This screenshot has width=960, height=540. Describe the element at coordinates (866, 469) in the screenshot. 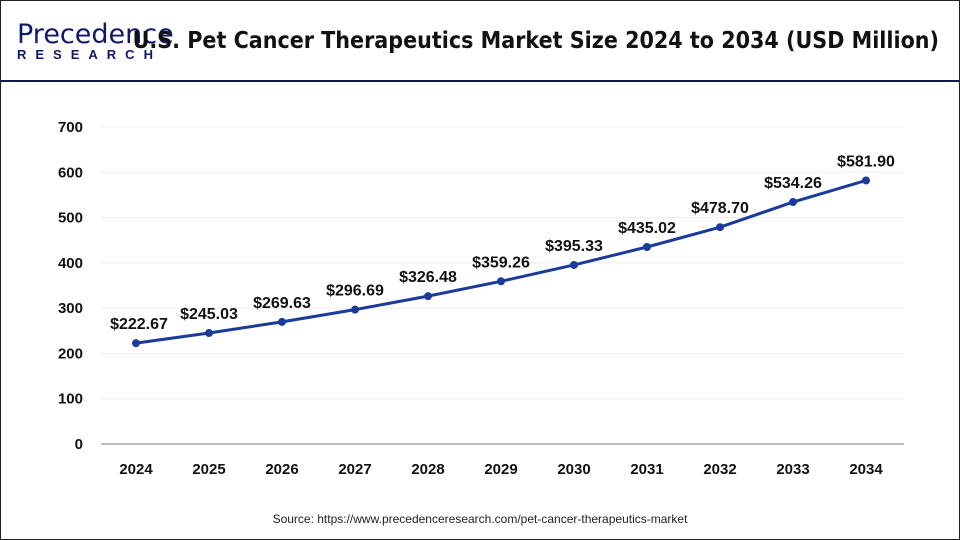

I see `x-tick-label: 2034` at that location.